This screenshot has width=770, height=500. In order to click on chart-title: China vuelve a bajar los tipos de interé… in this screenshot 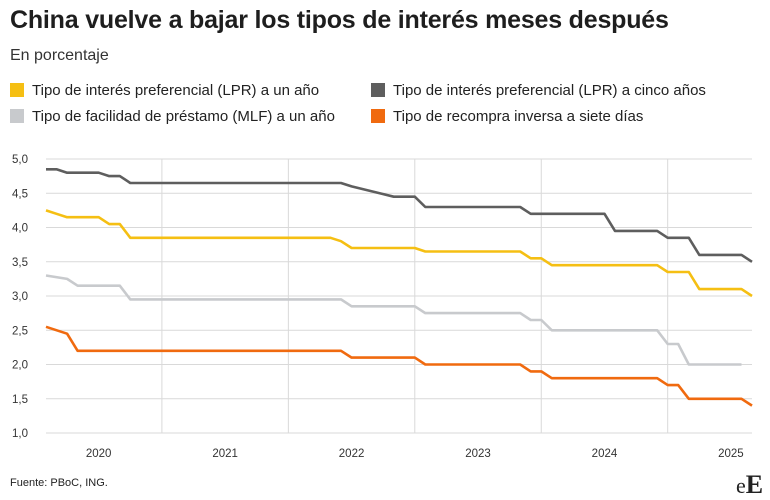, I will do `click(339, 20)`.